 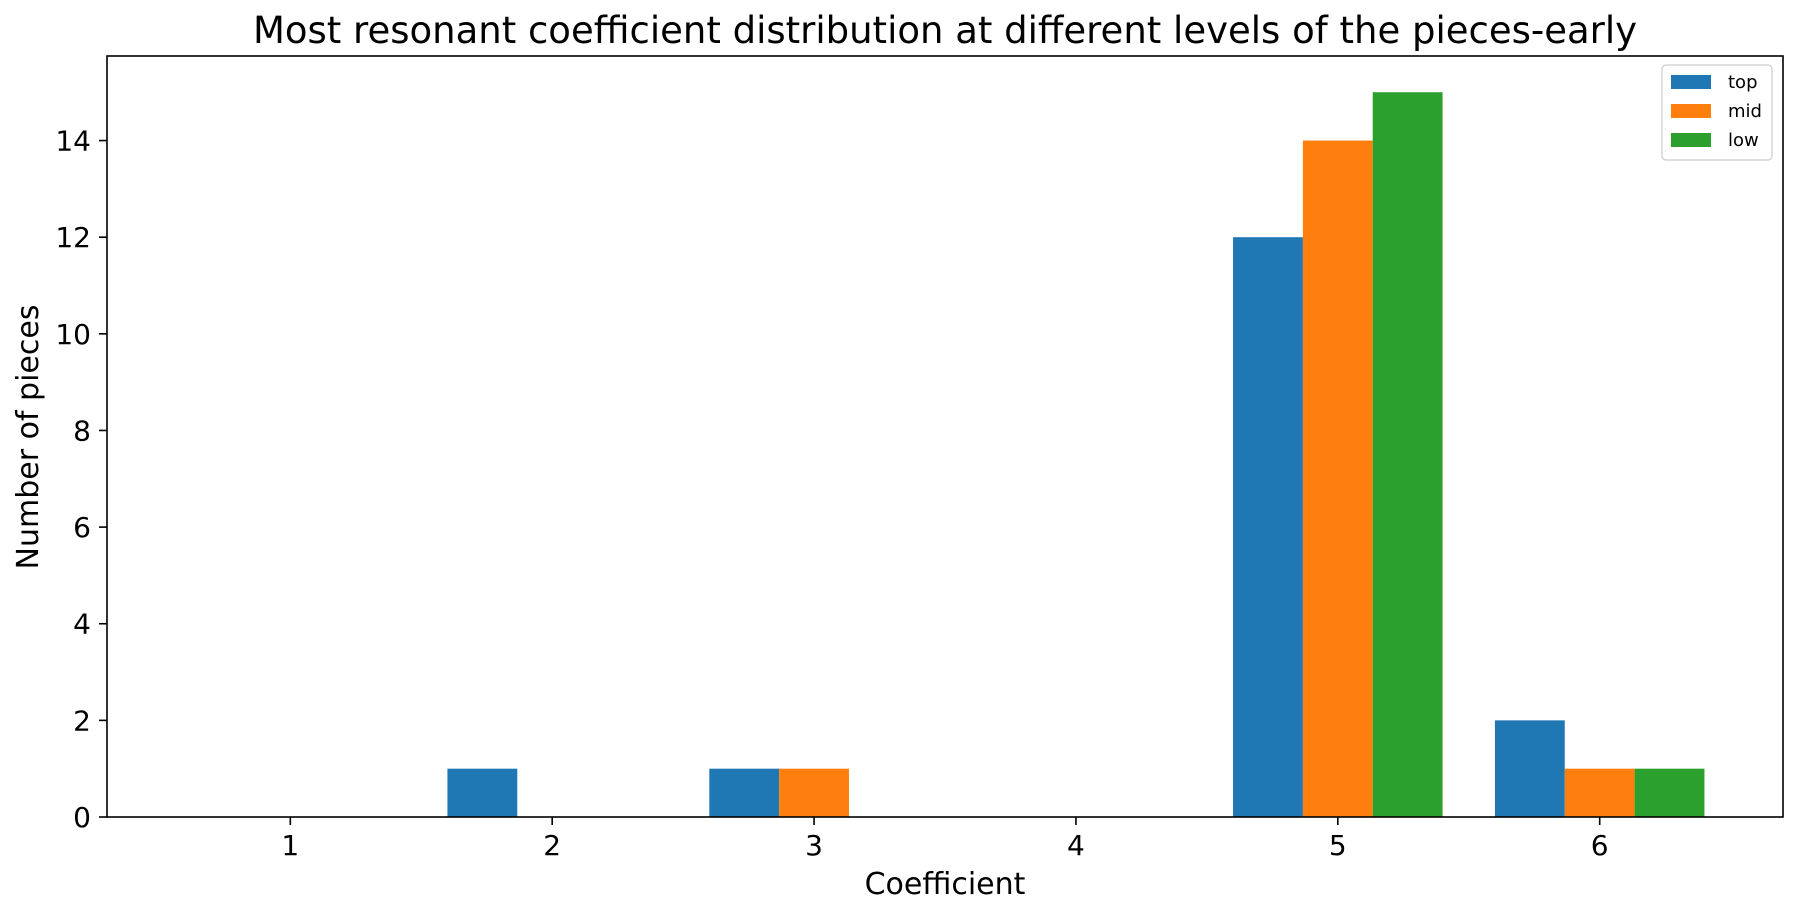 I want to click on y-tick-label: 8, so click(x=82, y=430).